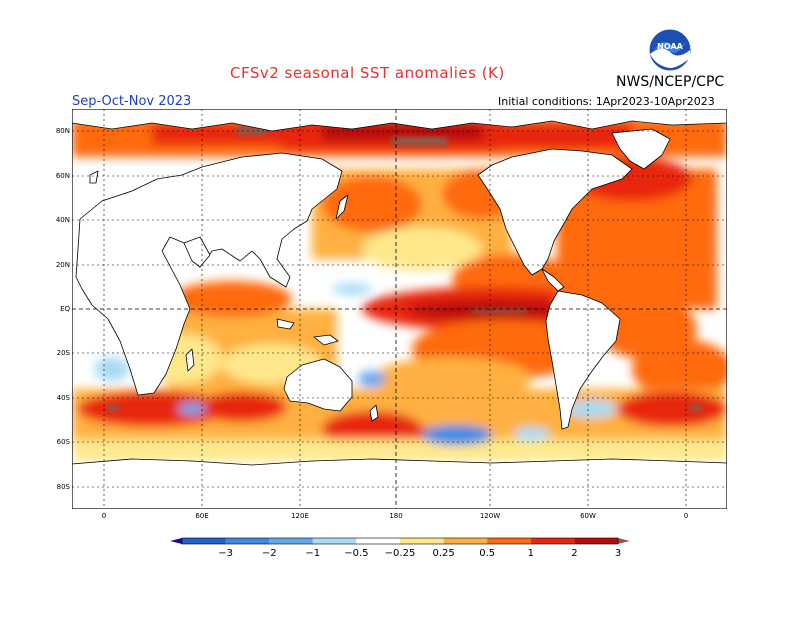  I want to click on lat-label: 20S, so click(63, 353).